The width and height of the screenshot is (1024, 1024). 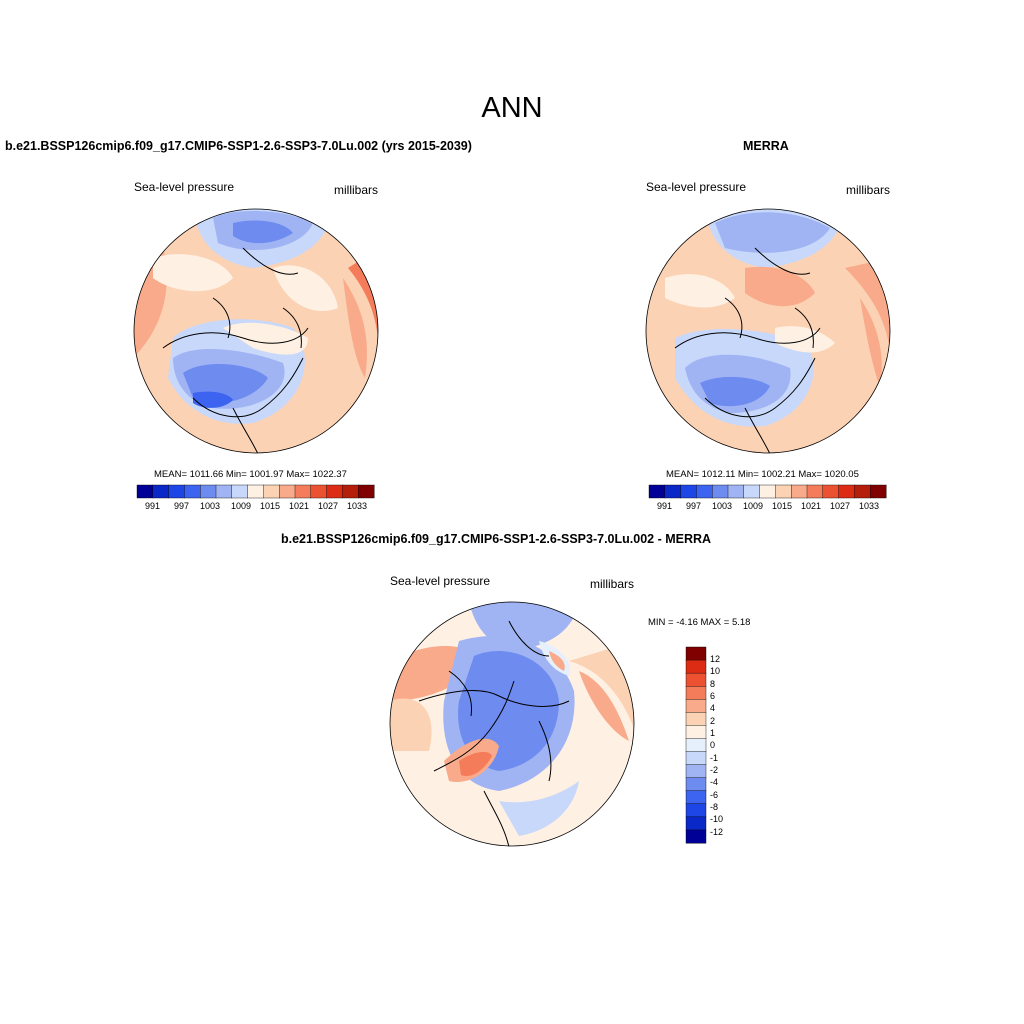 I want to click on diff-polar-map, so click(x=512, y=724).